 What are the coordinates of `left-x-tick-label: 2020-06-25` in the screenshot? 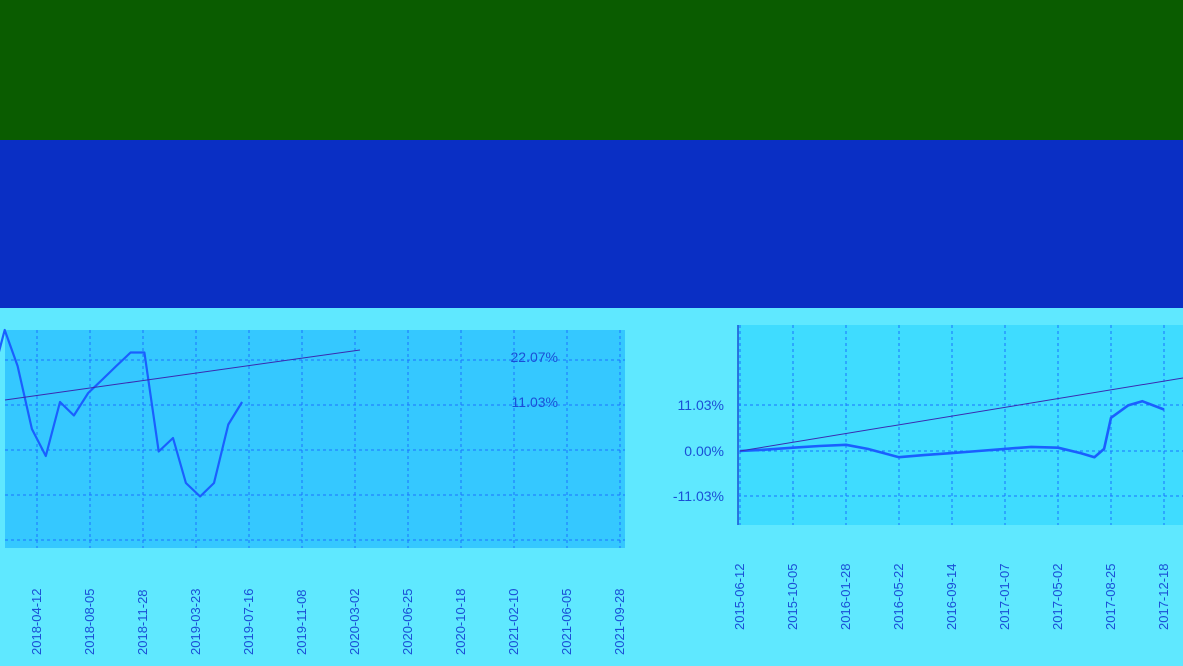 It's located at (407, 622).